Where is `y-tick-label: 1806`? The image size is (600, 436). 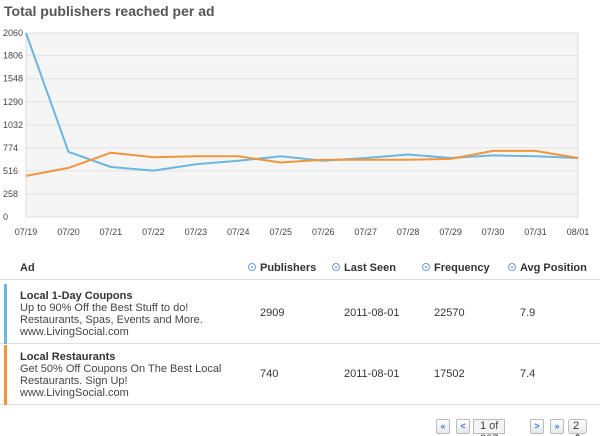 y-tick-label: 1806 is located at coordinates (13, 56).